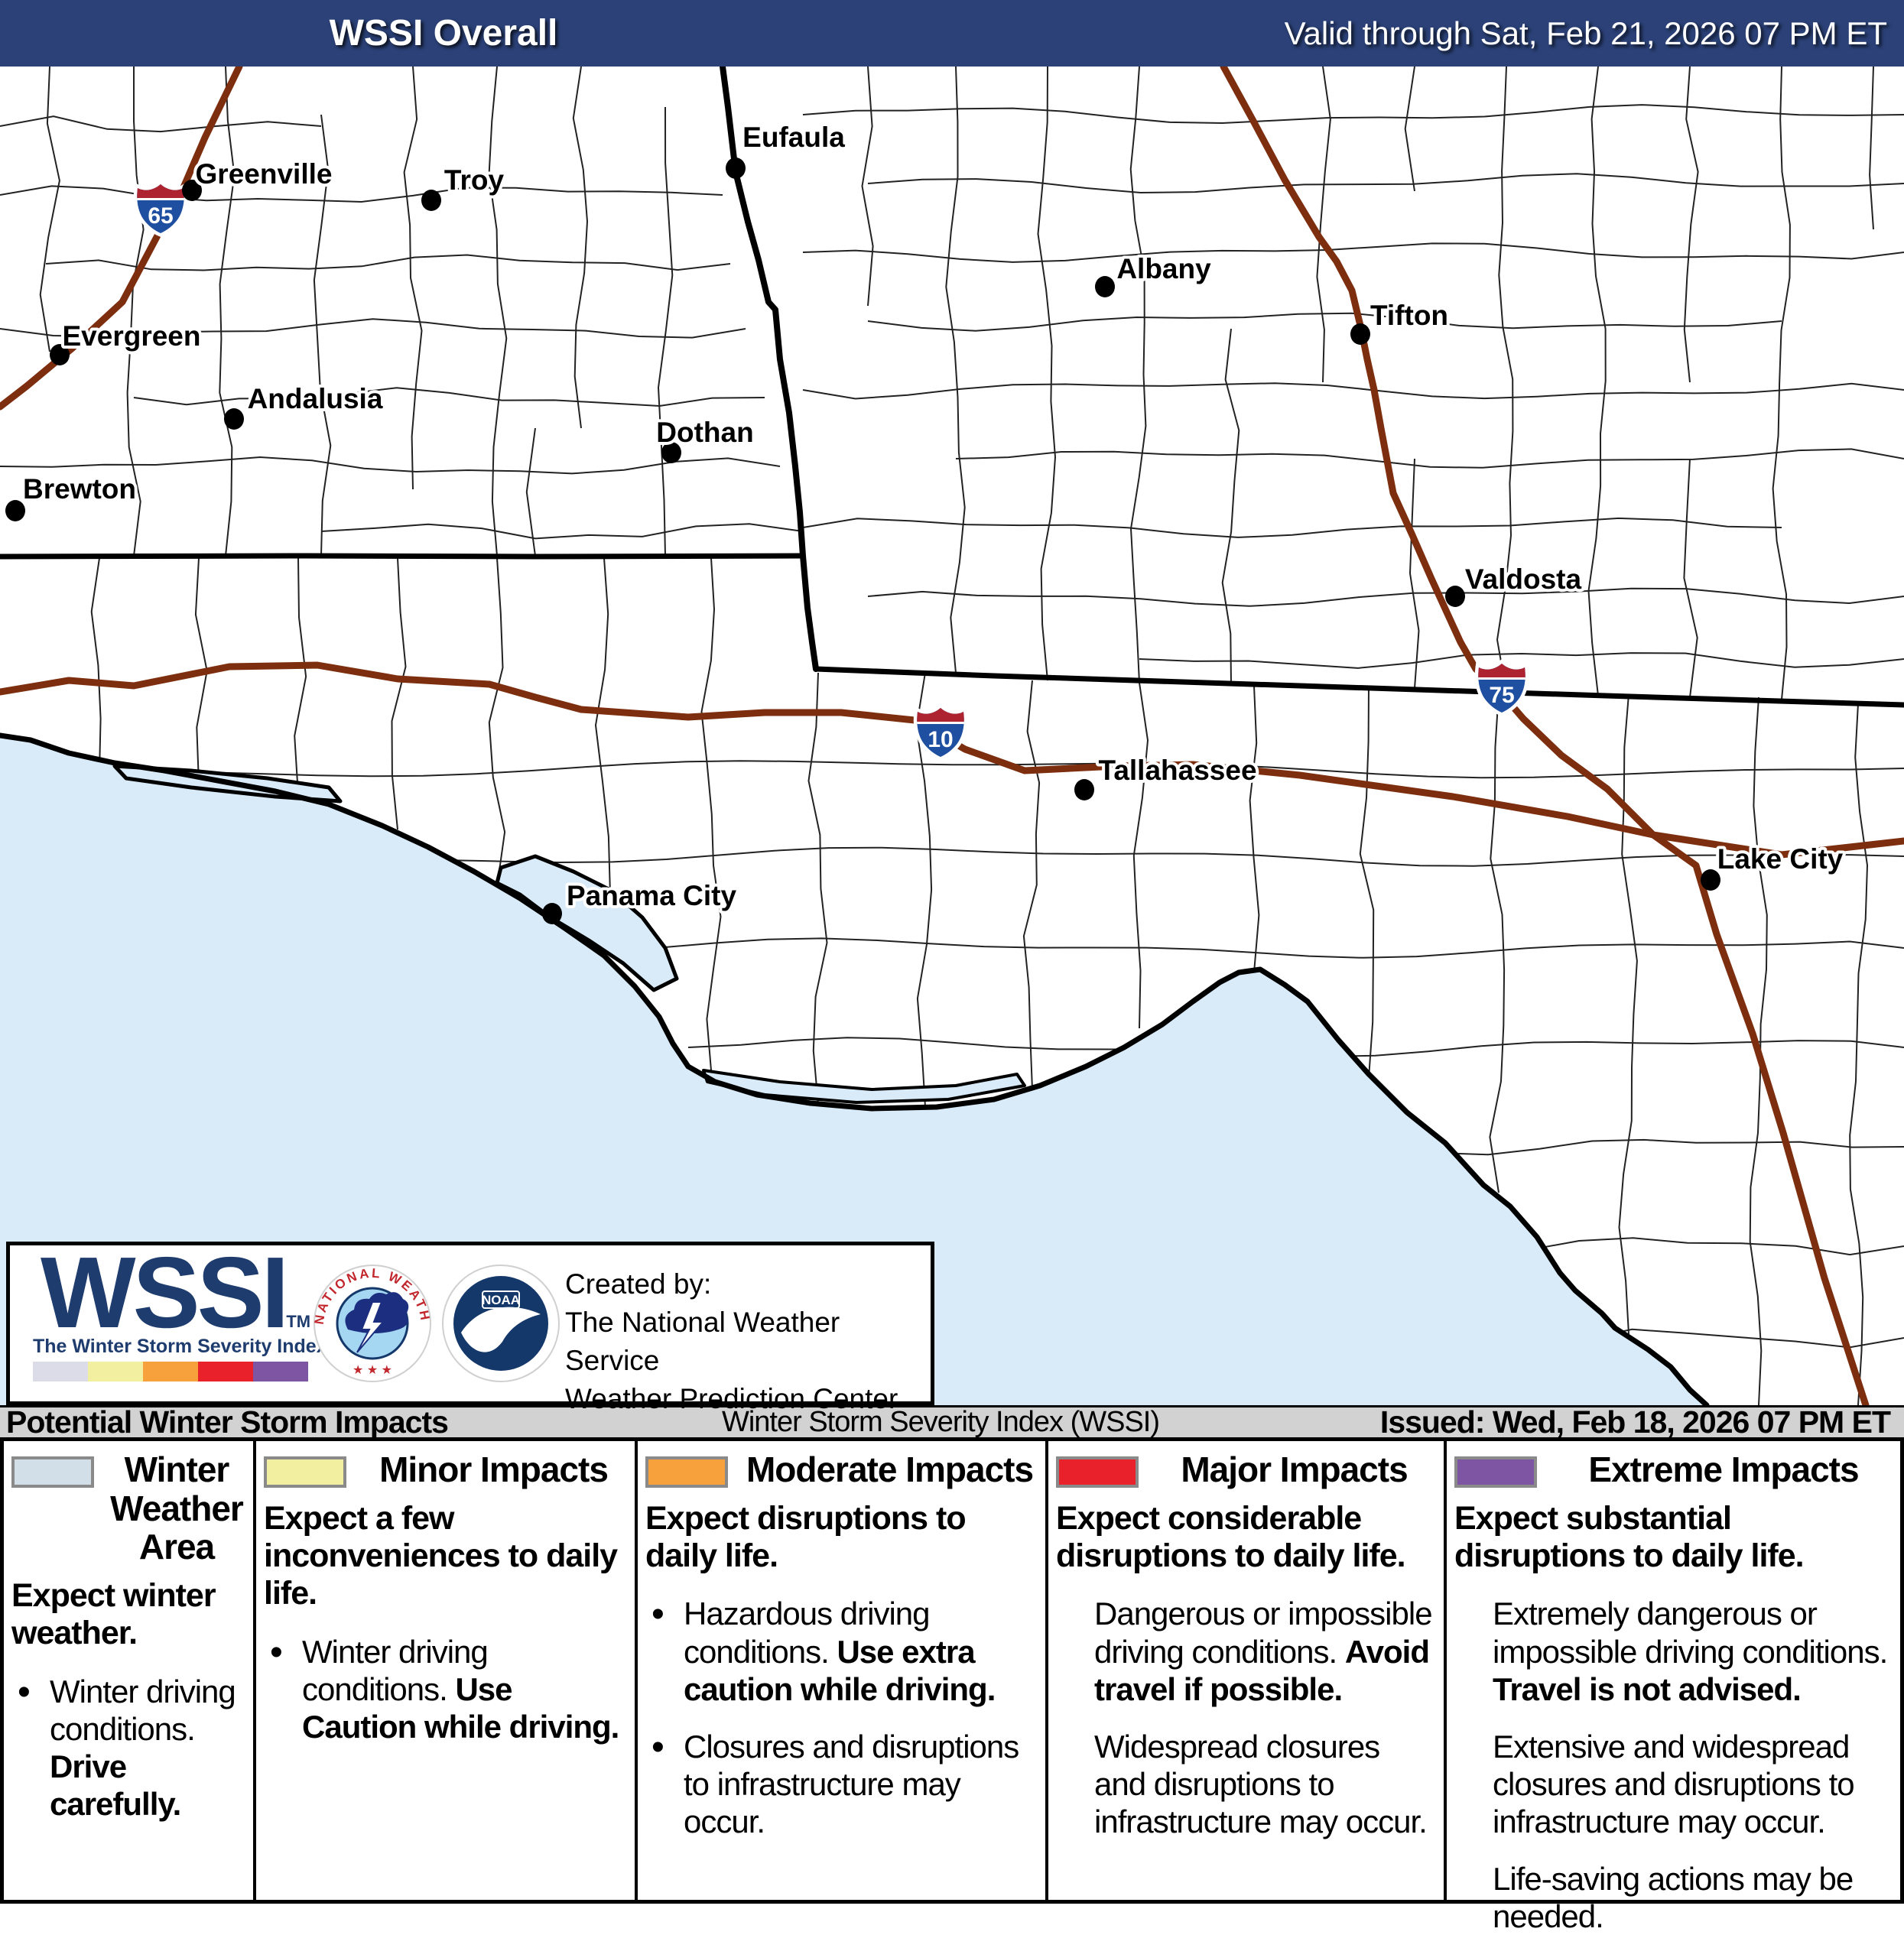  What do you see at coordinates (652, 896) in the screenshot?
I see `city-label: Panama City` at bounding box center [652, 896].